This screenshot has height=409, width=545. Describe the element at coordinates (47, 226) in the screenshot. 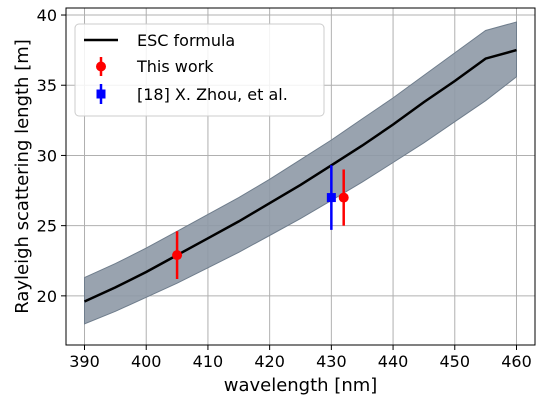

I see `y-tick-label: 25` at that location.